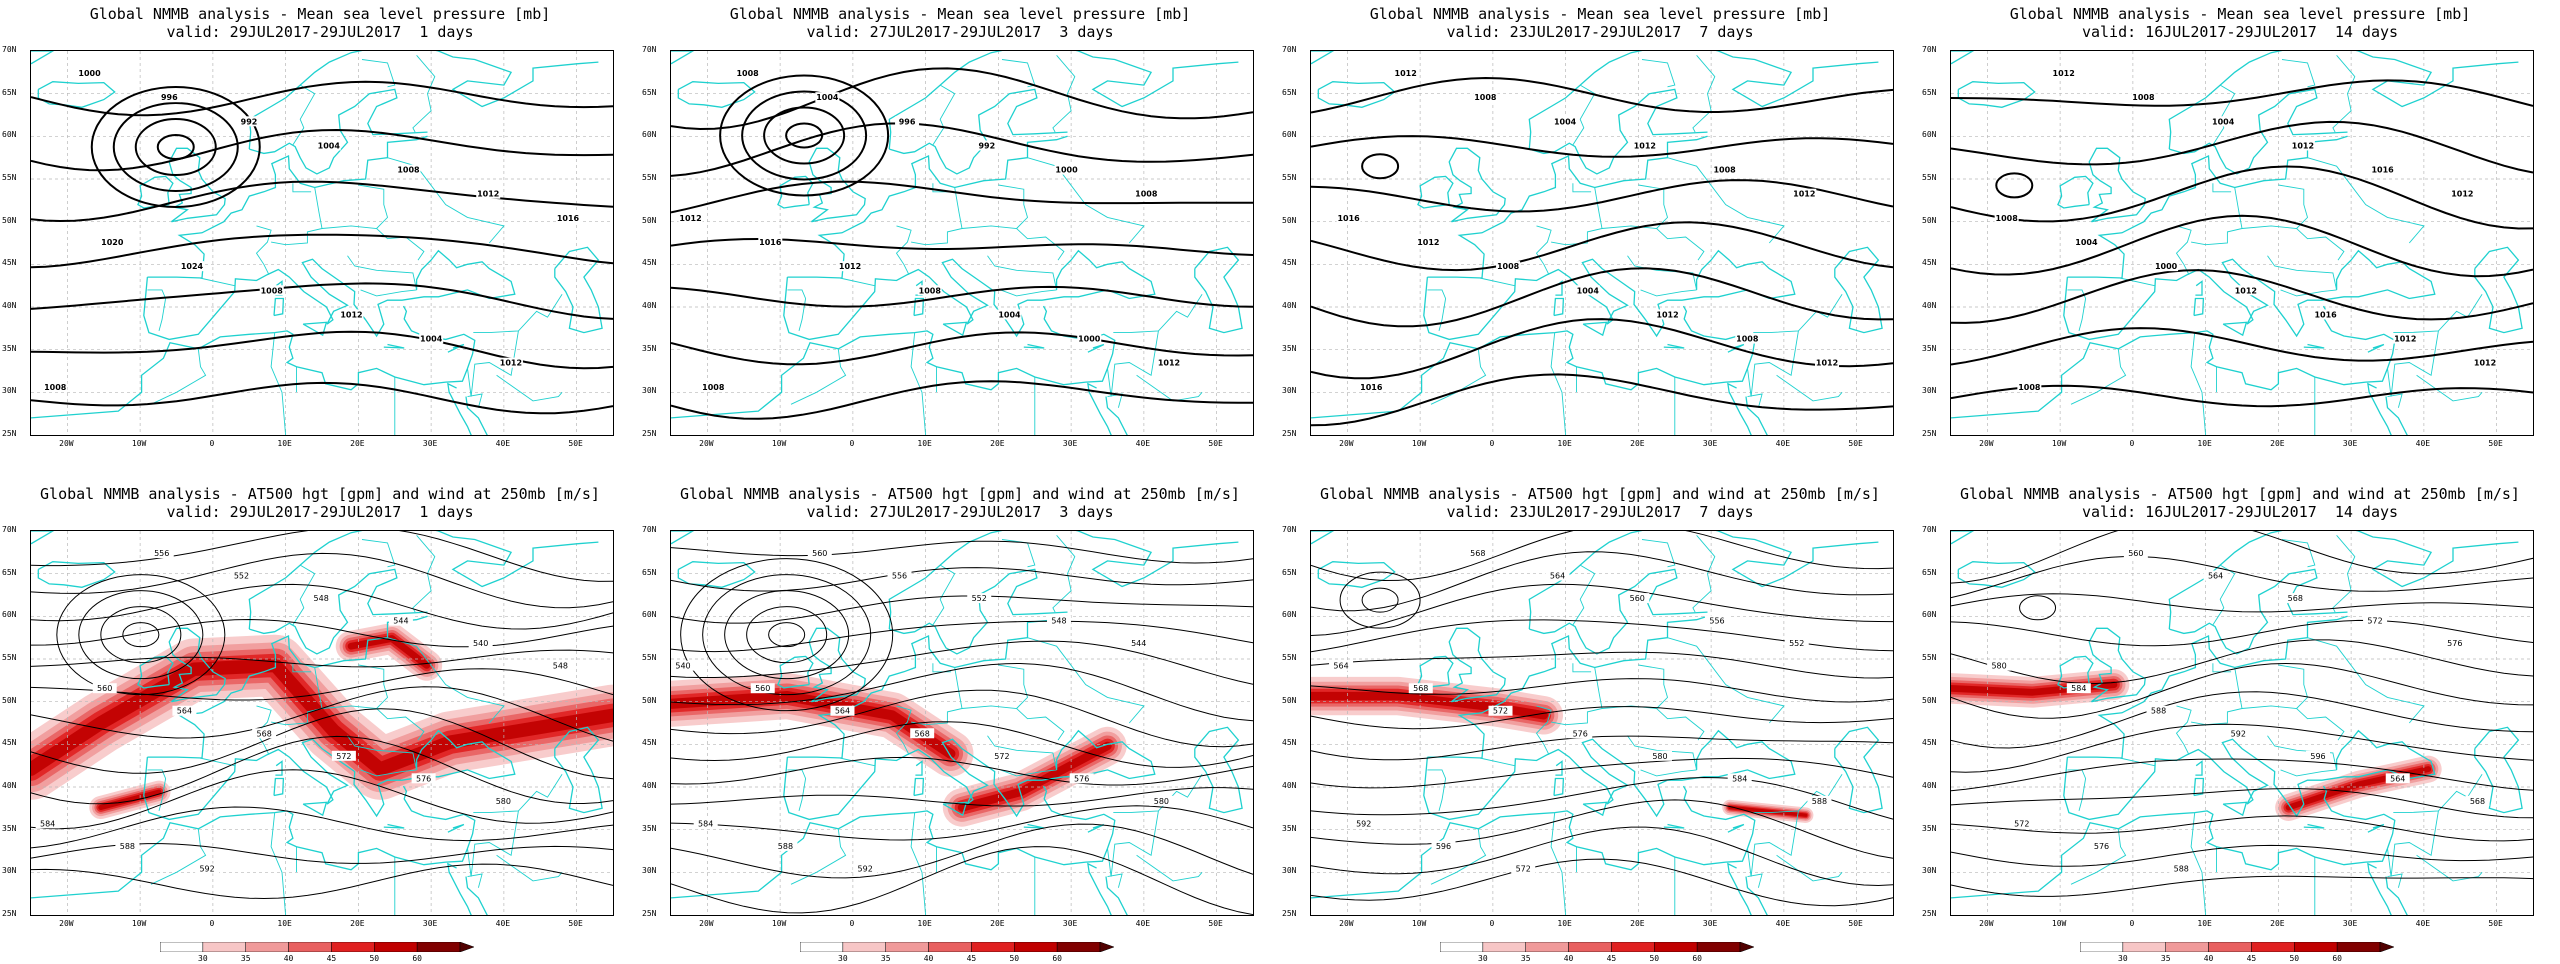 This screenshot has height=964, width=2560. What do you see at coordinates (865, 868) in the screenshot?
I see `isoline-value-label: 592` at bounding box center [865, 868].